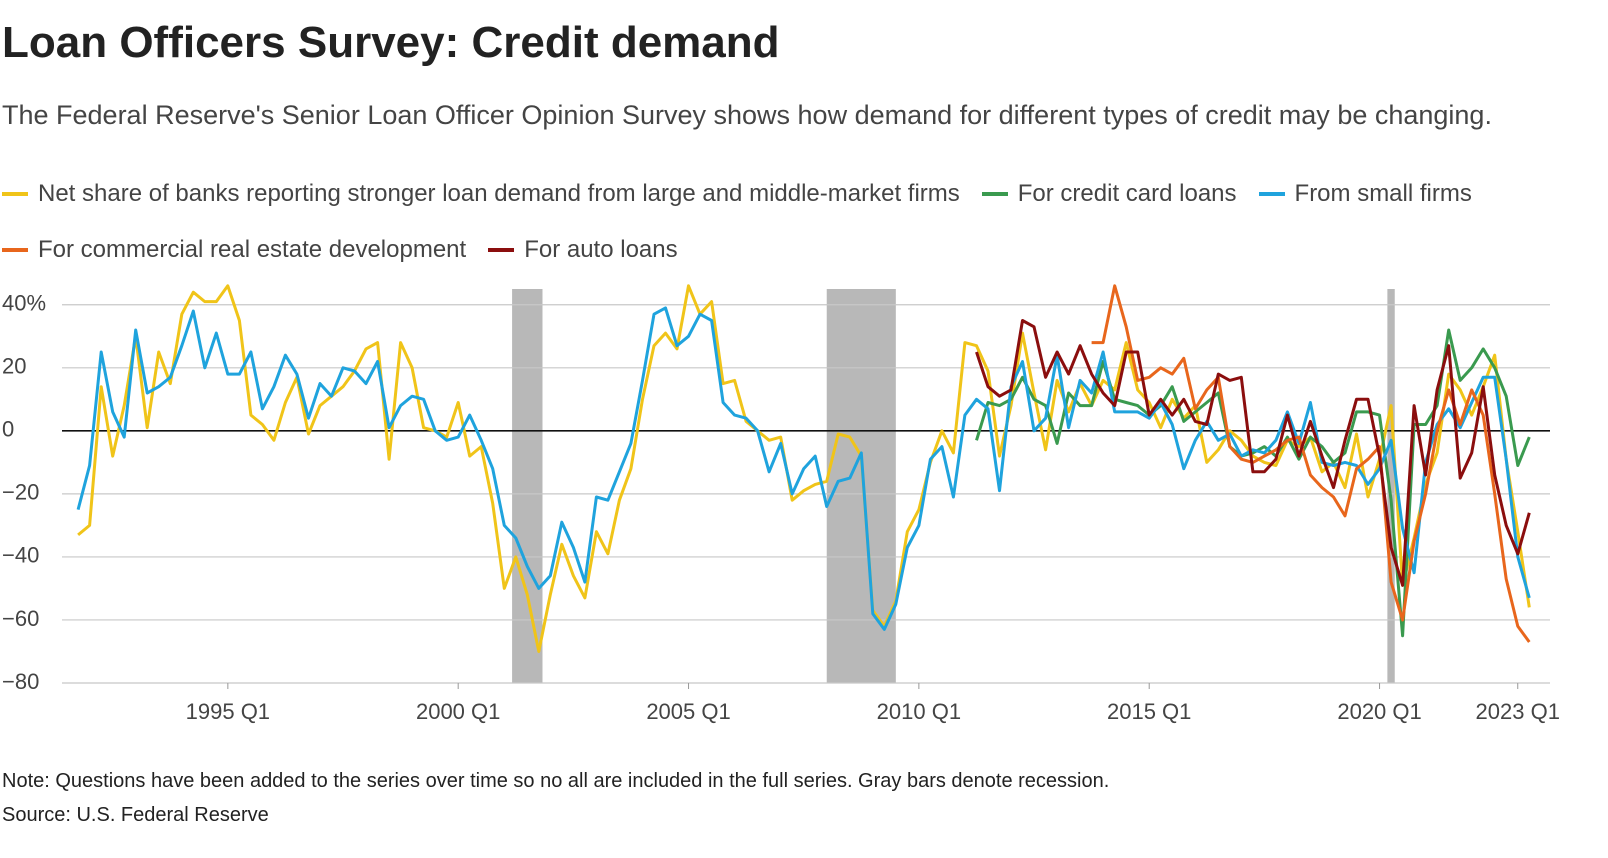  I want to click on legend-label: For commercial real estate development, so click(252, 249).